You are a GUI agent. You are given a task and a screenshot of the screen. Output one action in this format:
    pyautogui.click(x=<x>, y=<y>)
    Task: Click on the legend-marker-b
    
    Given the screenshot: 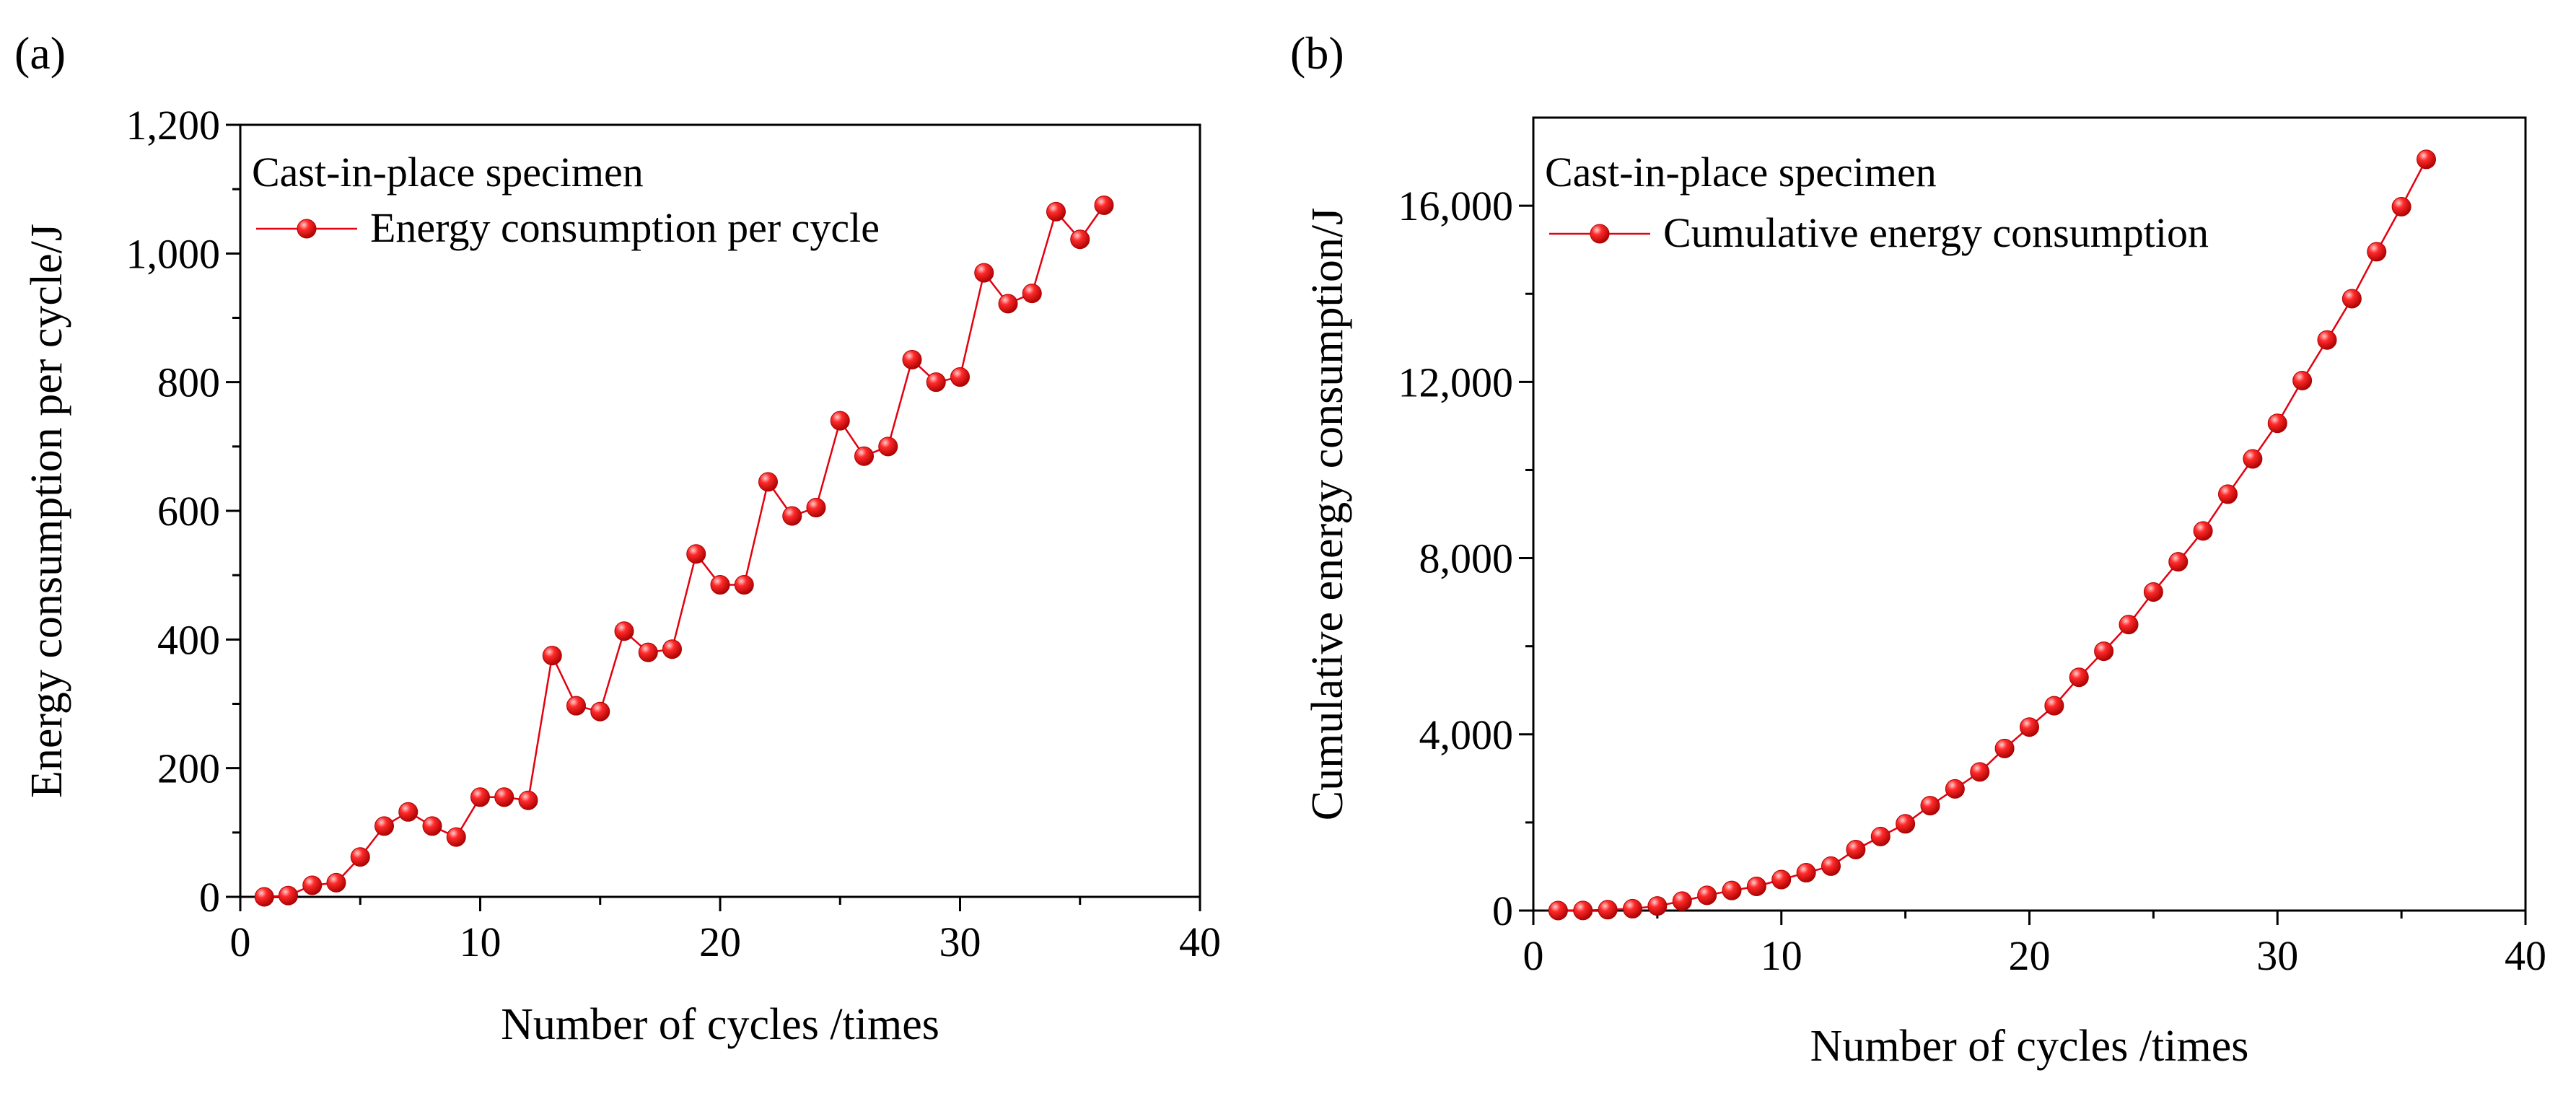 What is the action you would take?
    pyautogui.click(x=1600, y=234)
    